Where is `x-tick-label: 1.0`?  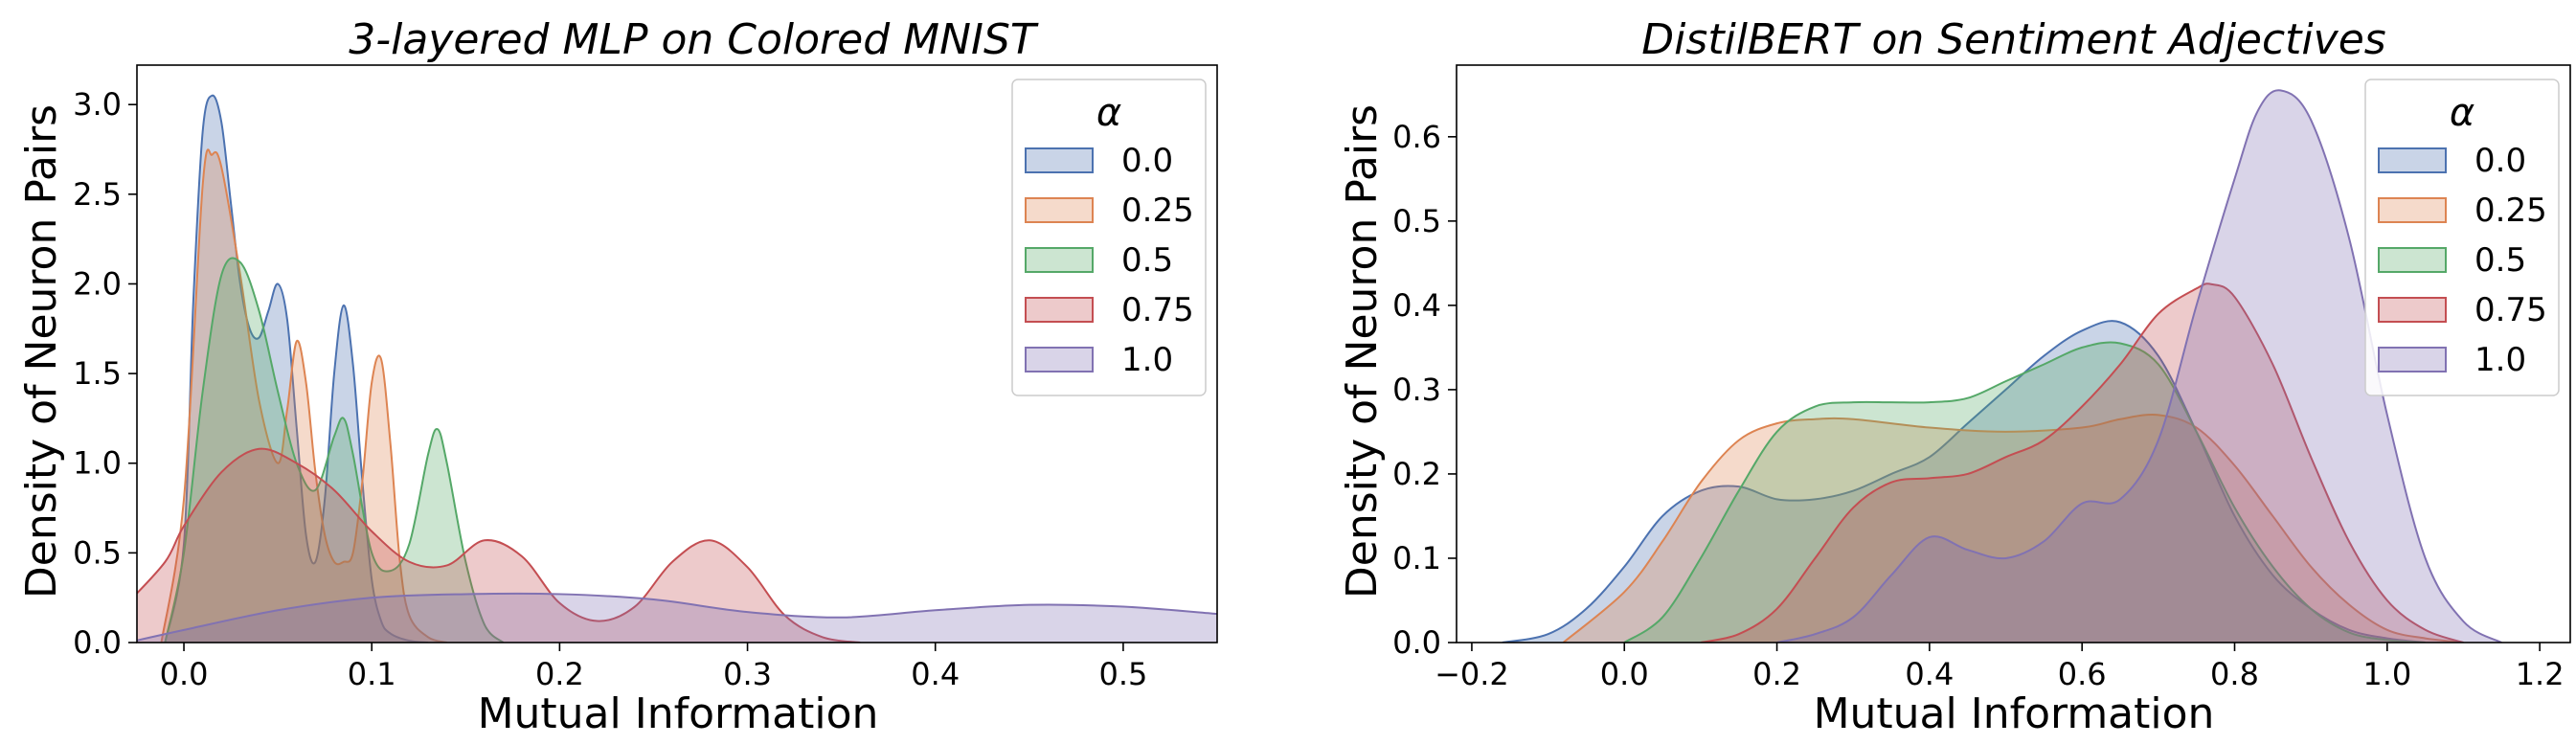
x-tick-label: 1.0 is located at coordinates (2386, 674).